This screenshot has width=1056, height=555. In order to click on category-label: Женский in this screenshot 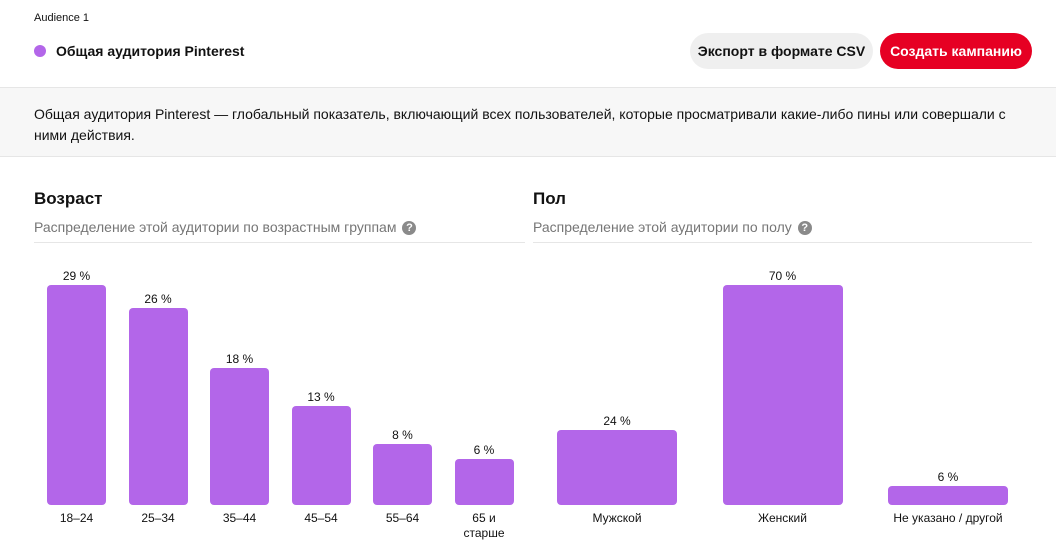, I will do `click(782, 518)`.